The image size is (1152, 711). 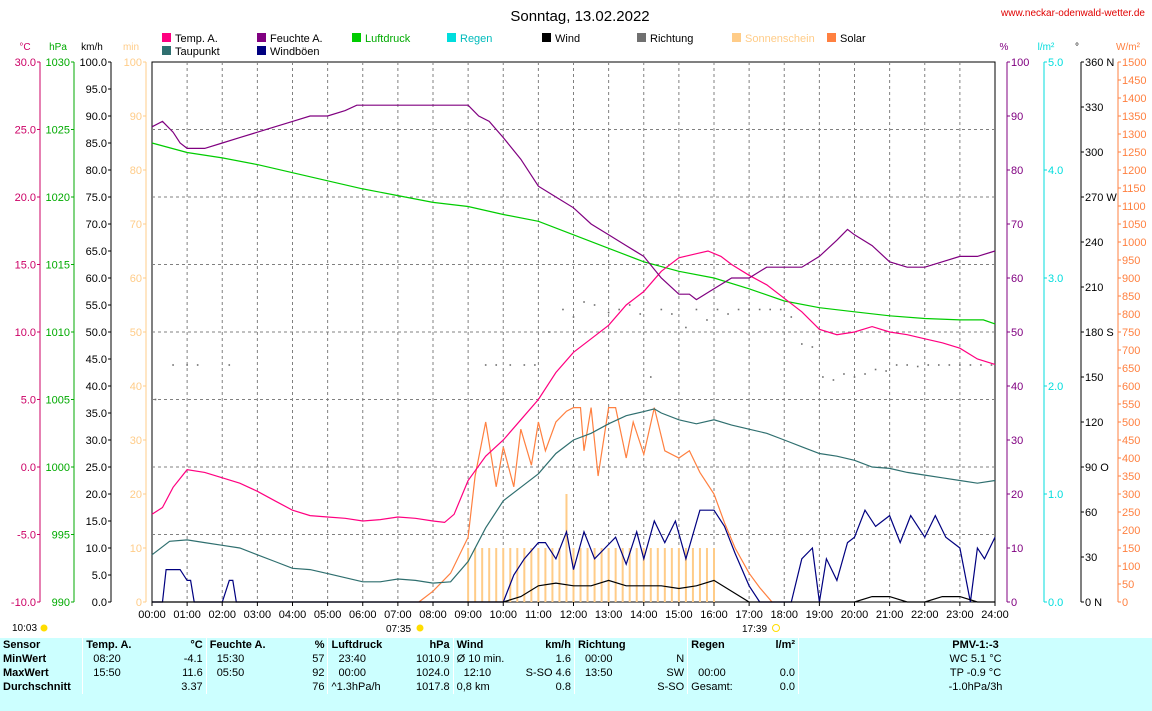 What do you see at coordinates (23, 603) in the screenshot?
I see `tick-label-temp: -10.0` at bounding box center [23, 603].